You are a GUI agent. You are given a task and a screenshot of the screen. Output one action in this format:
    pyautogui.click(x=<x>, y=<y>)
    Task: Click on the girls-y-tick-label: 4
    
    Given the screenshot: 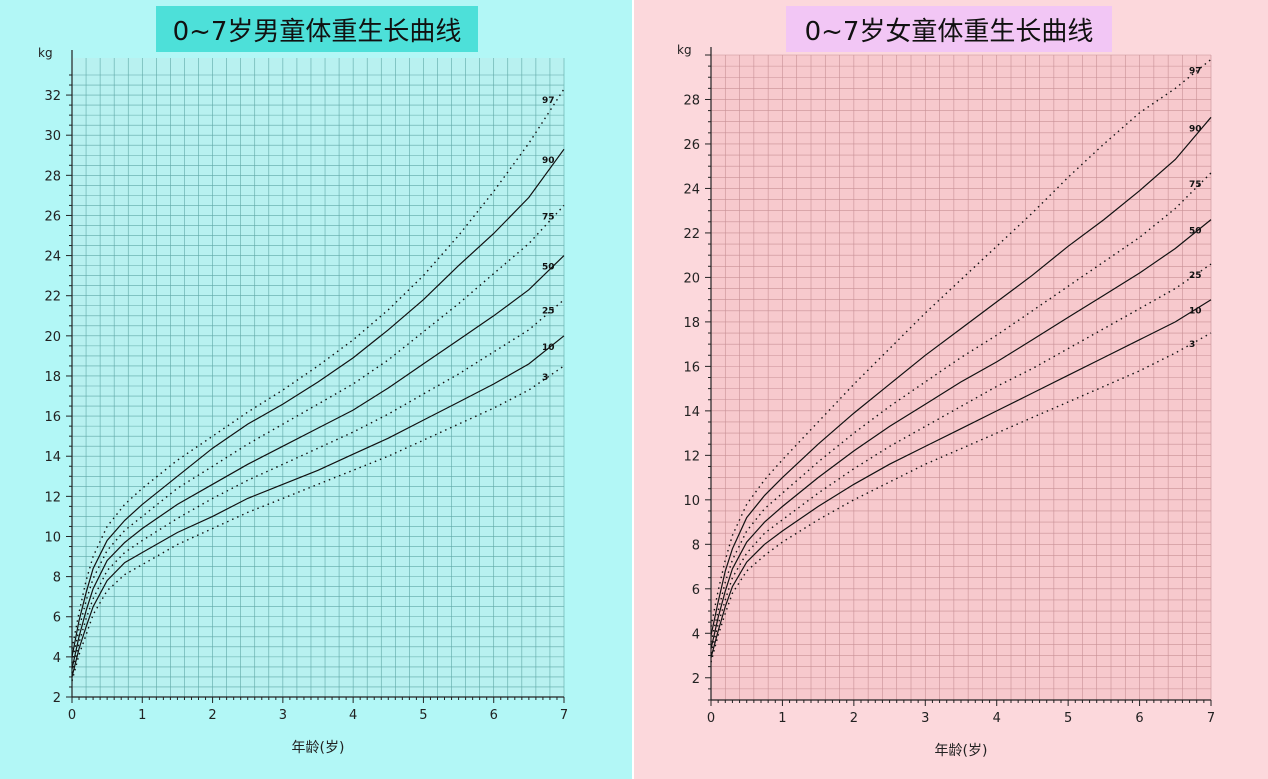 What is the action you would take?
    pyautogui.click(x=696, y=634)
    